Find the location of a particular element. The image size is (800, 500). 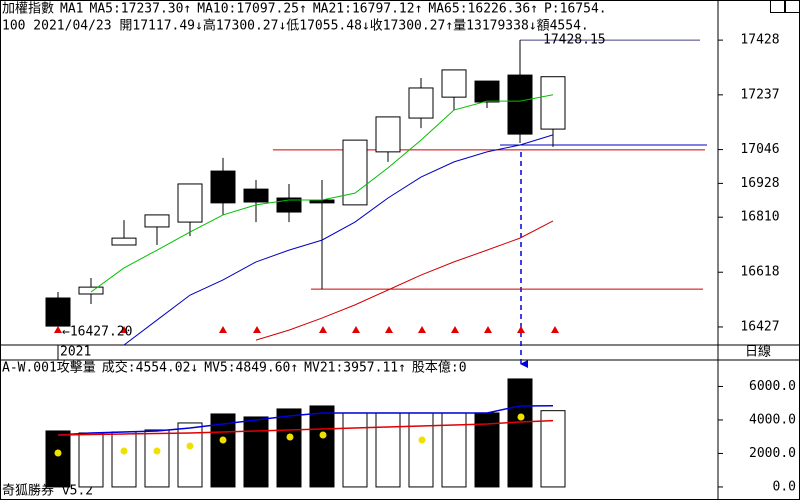

indicator-label: MV21:3957.11↑ is located at coordinates (355, 368).